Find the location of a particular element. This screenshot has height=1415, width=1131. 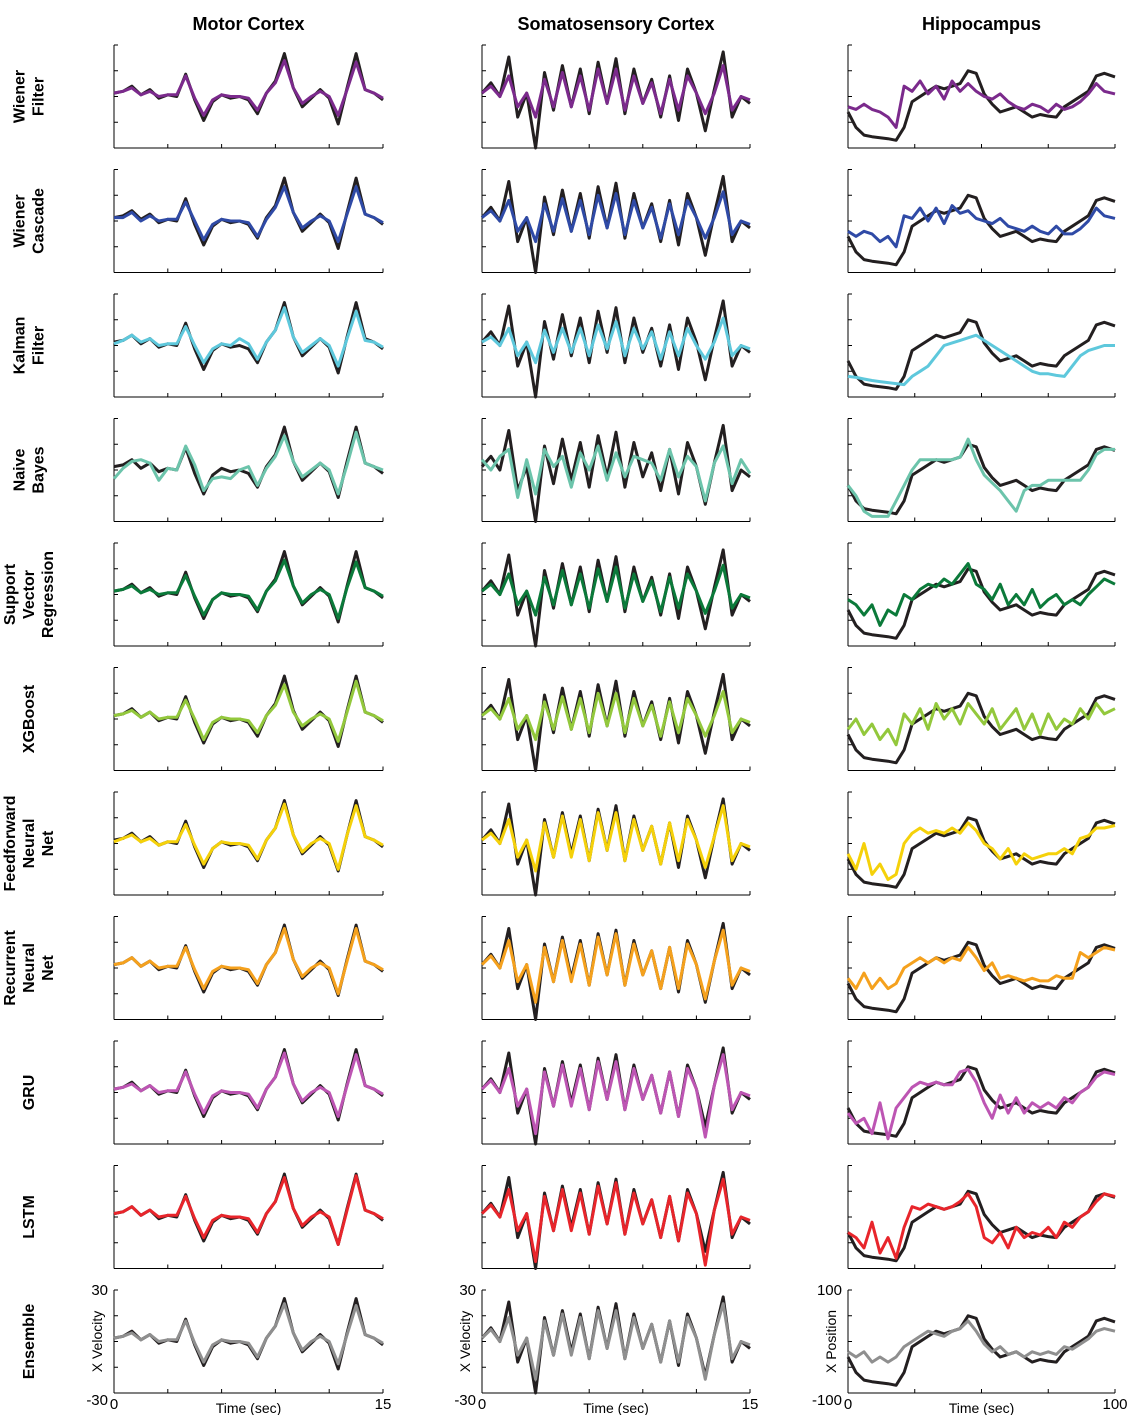

x-tick-label-end: 100 is located at coordinates (1114, 1404).